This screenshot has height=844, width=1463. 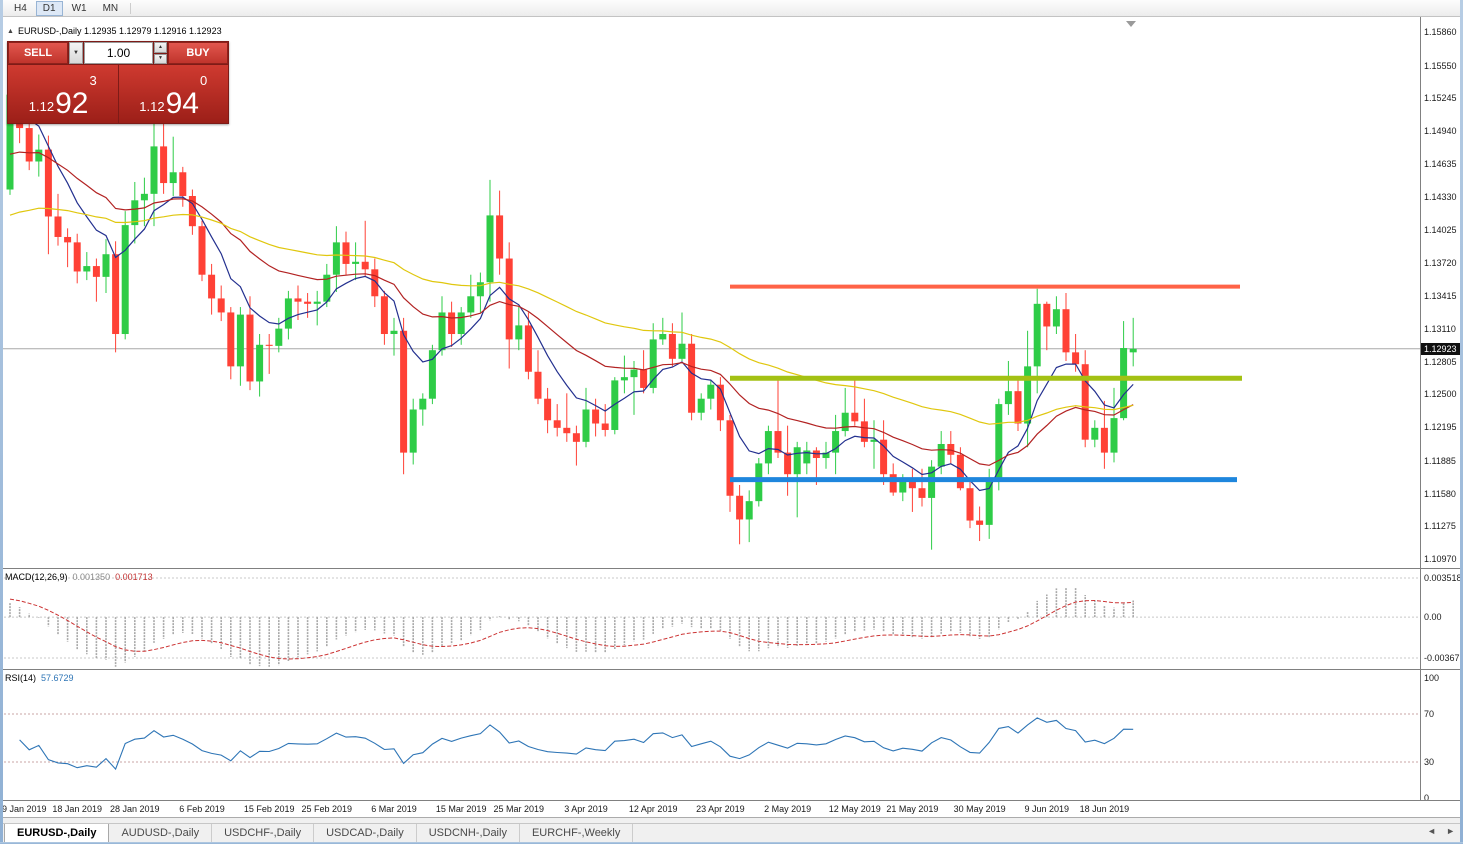 What do you see at coordinates (577, 834) in the screenshot?
I see `chart-tab-eurchf-weekly: EURCHF-,Weekly` at bounding box center [577, 834].